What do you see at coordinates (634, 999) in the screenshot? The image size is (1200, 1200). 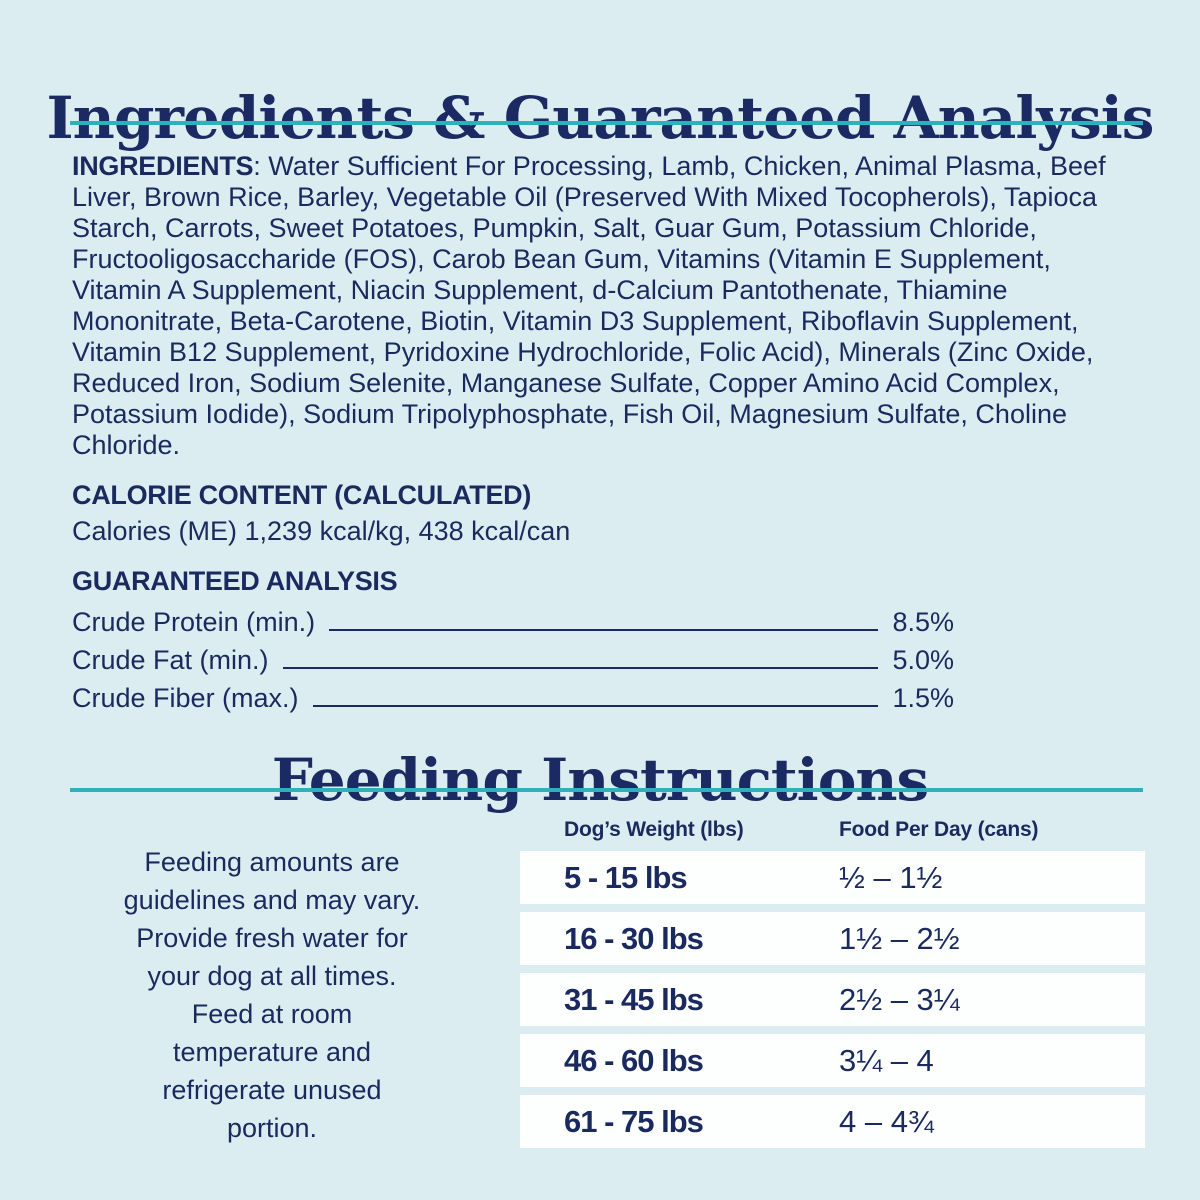 I see `weight-range-cell: 31 - 45 lbs` at bounding box center [634, 999].